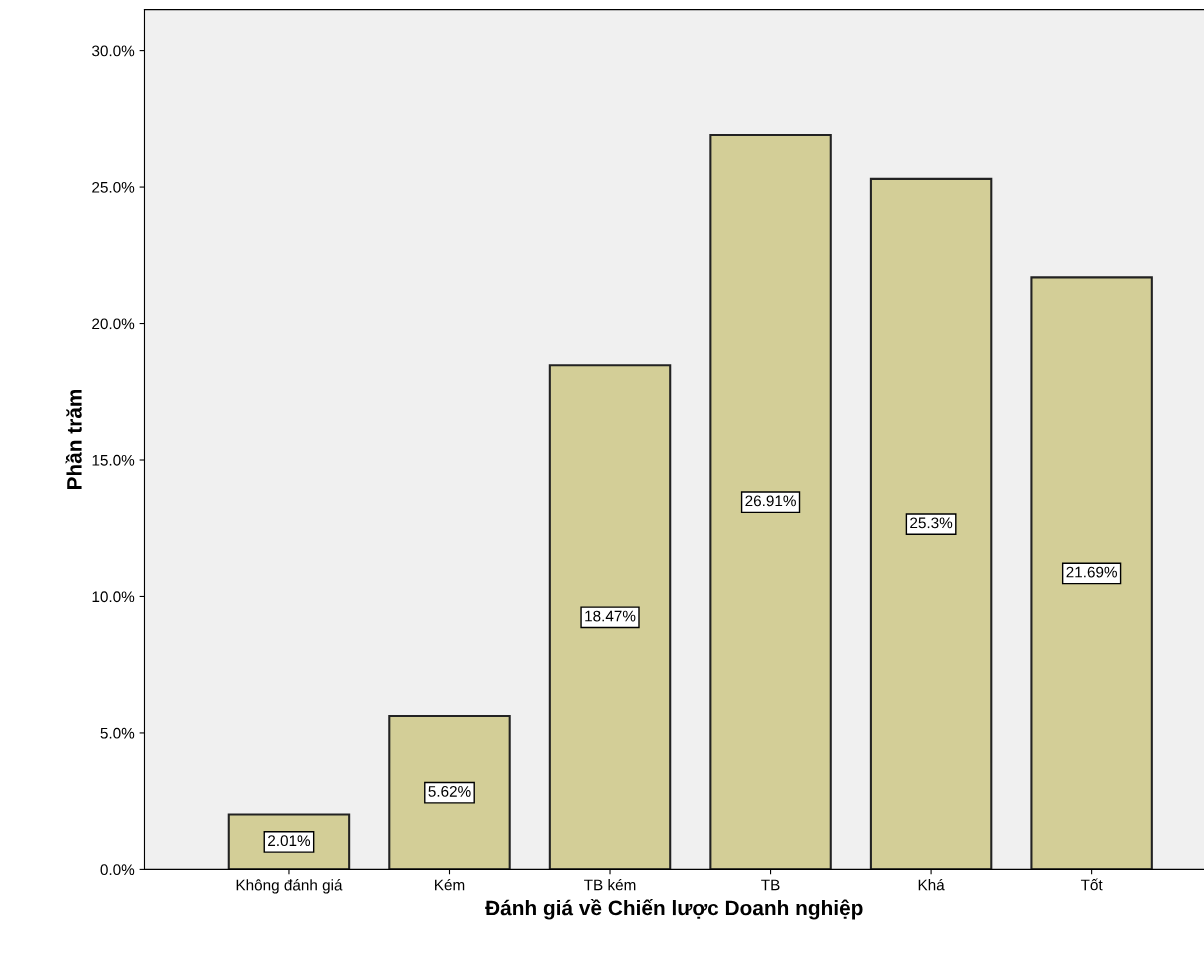  What do you see at coordinates (1091, 884) in the screenshot?
I see `x-tick-label: Tốt` at bounding box center [1091, 884].